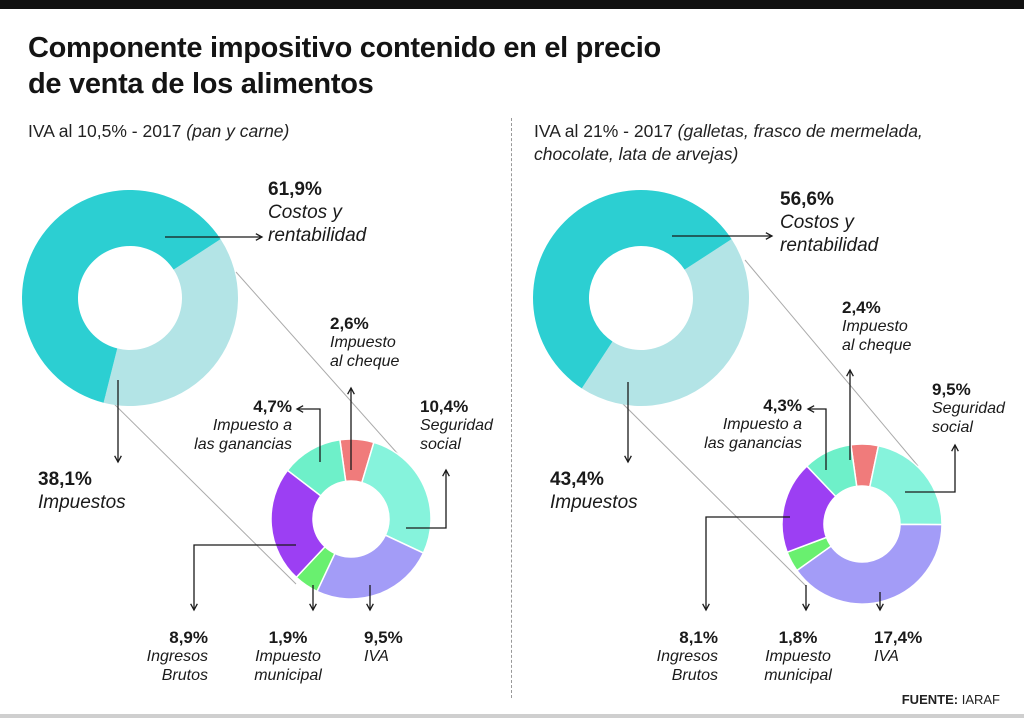  I want to click on right-guide-line-lower, so click(709, 489).